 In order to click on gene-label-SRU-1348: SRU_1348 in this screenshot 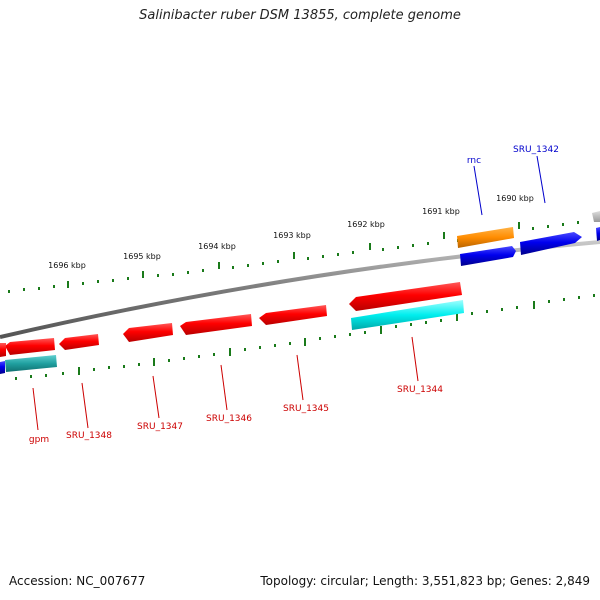, I will do `click(89, 436)`.